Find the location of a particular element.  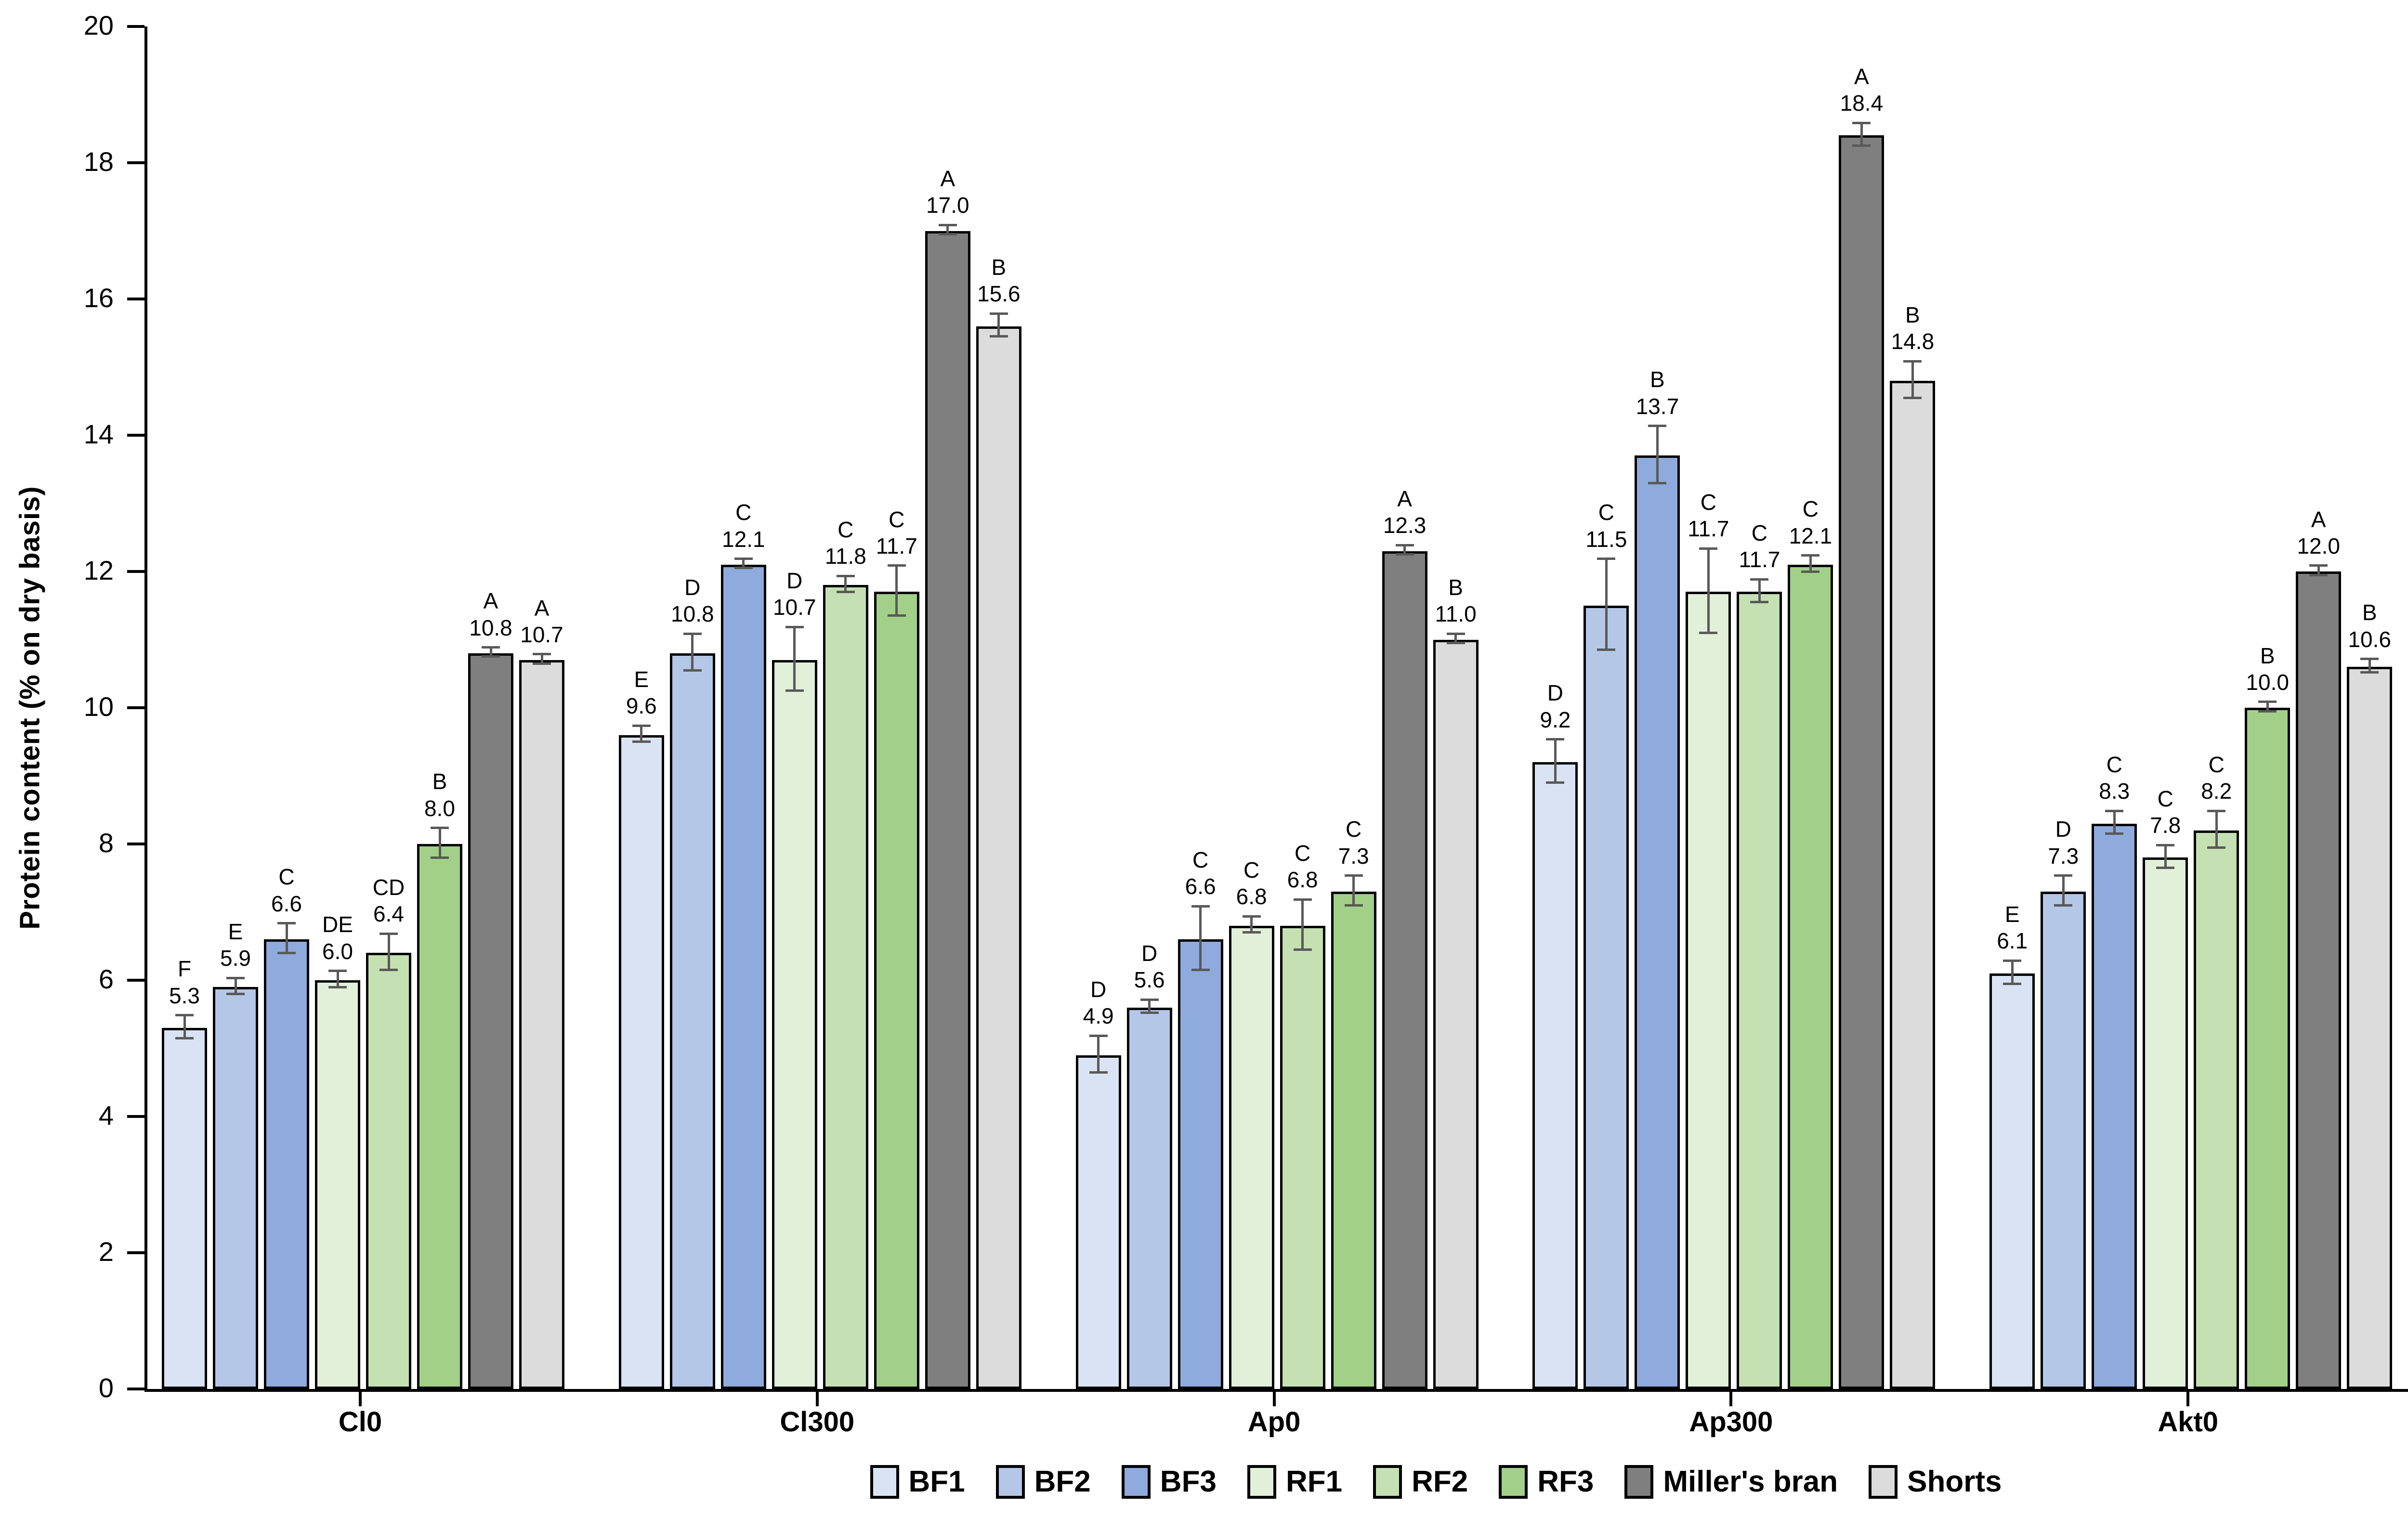

bar-label: E 5.9 is located at coordinates (235, 945).